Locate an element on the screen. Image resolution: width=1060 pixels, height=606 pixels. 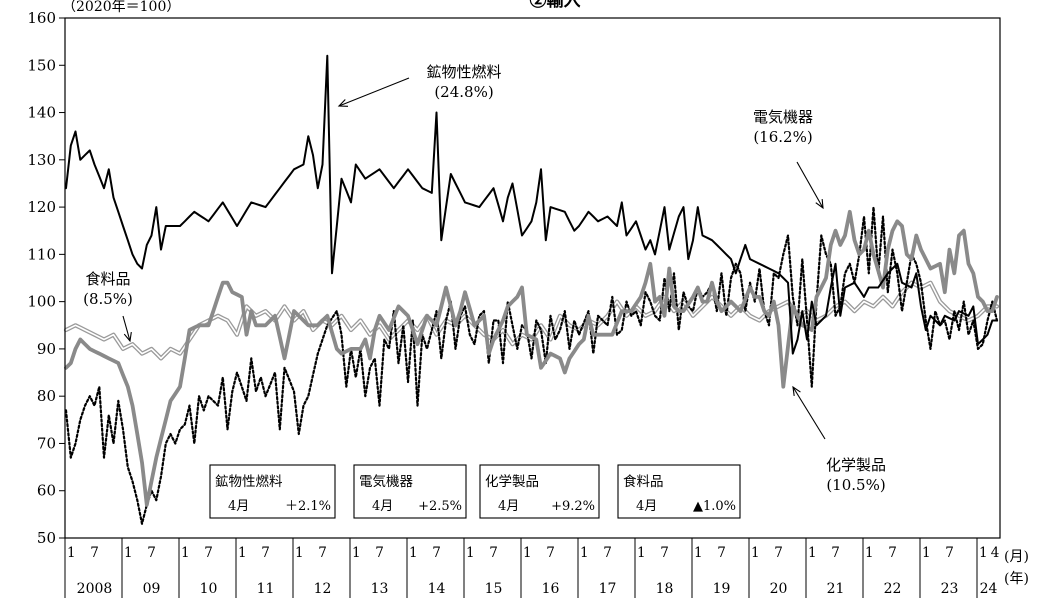
info-box: 電気機器 4月 +2.5% is located at coordinates (410, 491).